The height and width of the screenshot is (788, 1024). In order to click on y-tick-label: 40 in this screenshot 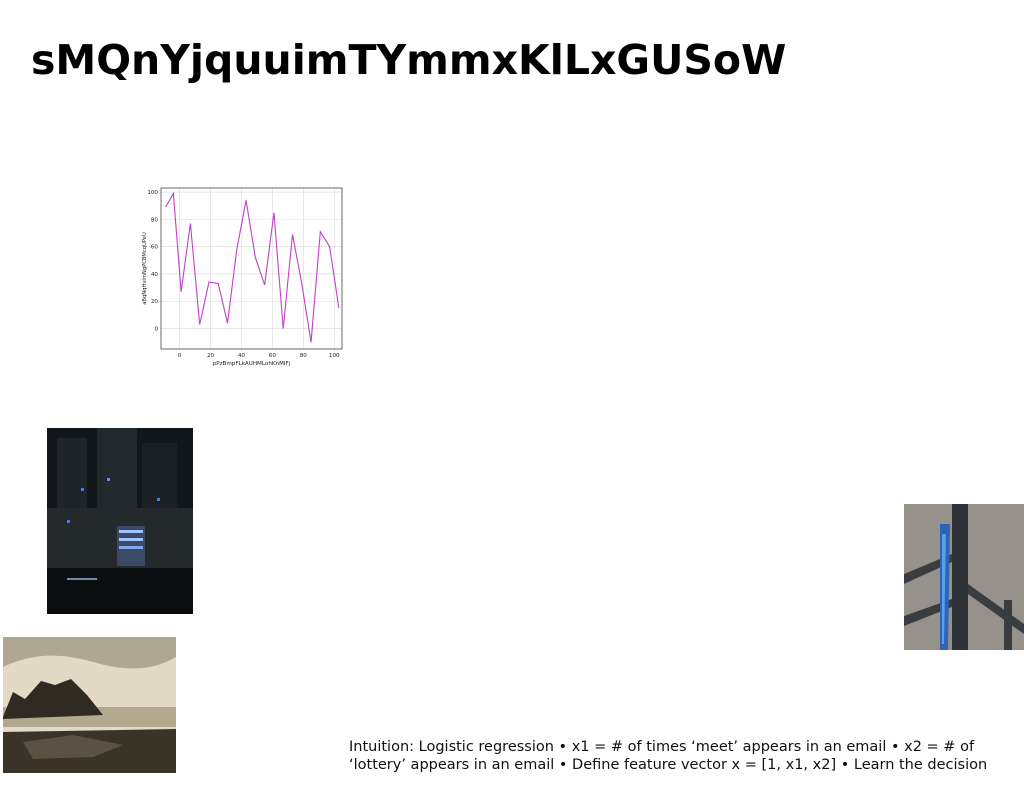, I will do `click(155, 275)`.